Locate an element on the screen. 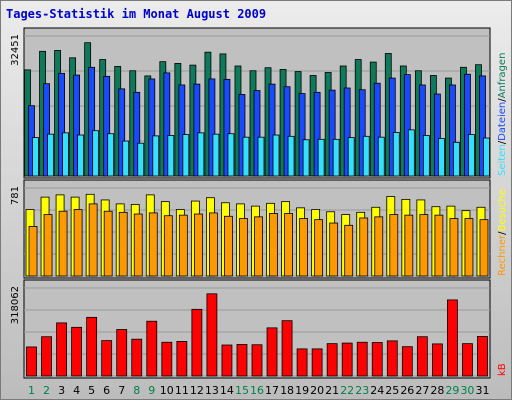  day-label-21: 21 is located at coordinates (332, 390).